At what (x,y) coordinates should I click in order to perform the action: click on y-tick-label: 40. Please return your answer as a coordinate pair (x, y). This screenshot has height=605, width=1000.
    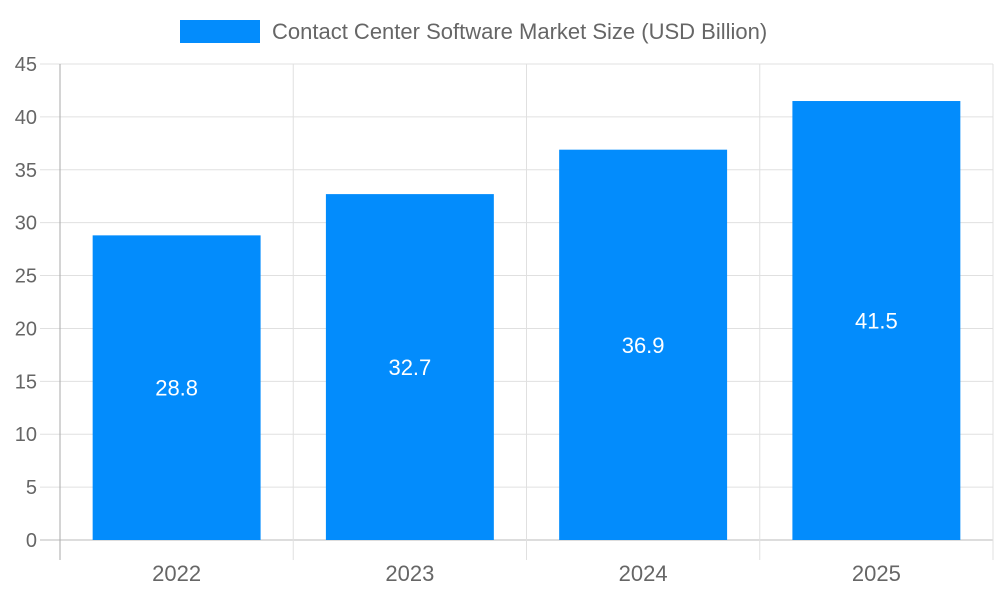
    Looking at the image, I should click on (26, 118).